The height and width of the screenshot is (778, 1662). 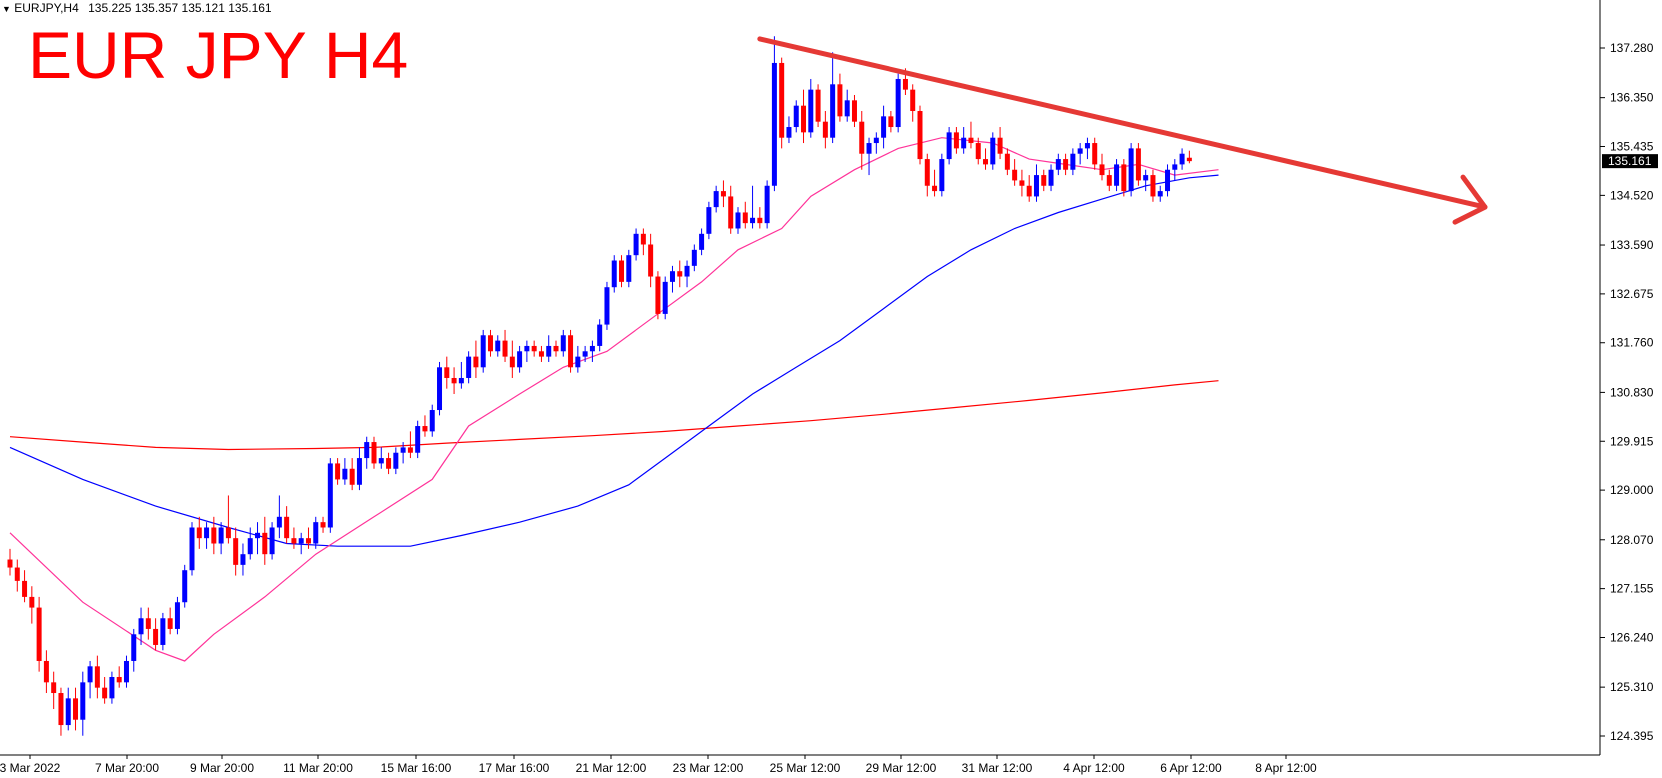 I want to click on price-badge-bg, so click(x=1630, y=161).